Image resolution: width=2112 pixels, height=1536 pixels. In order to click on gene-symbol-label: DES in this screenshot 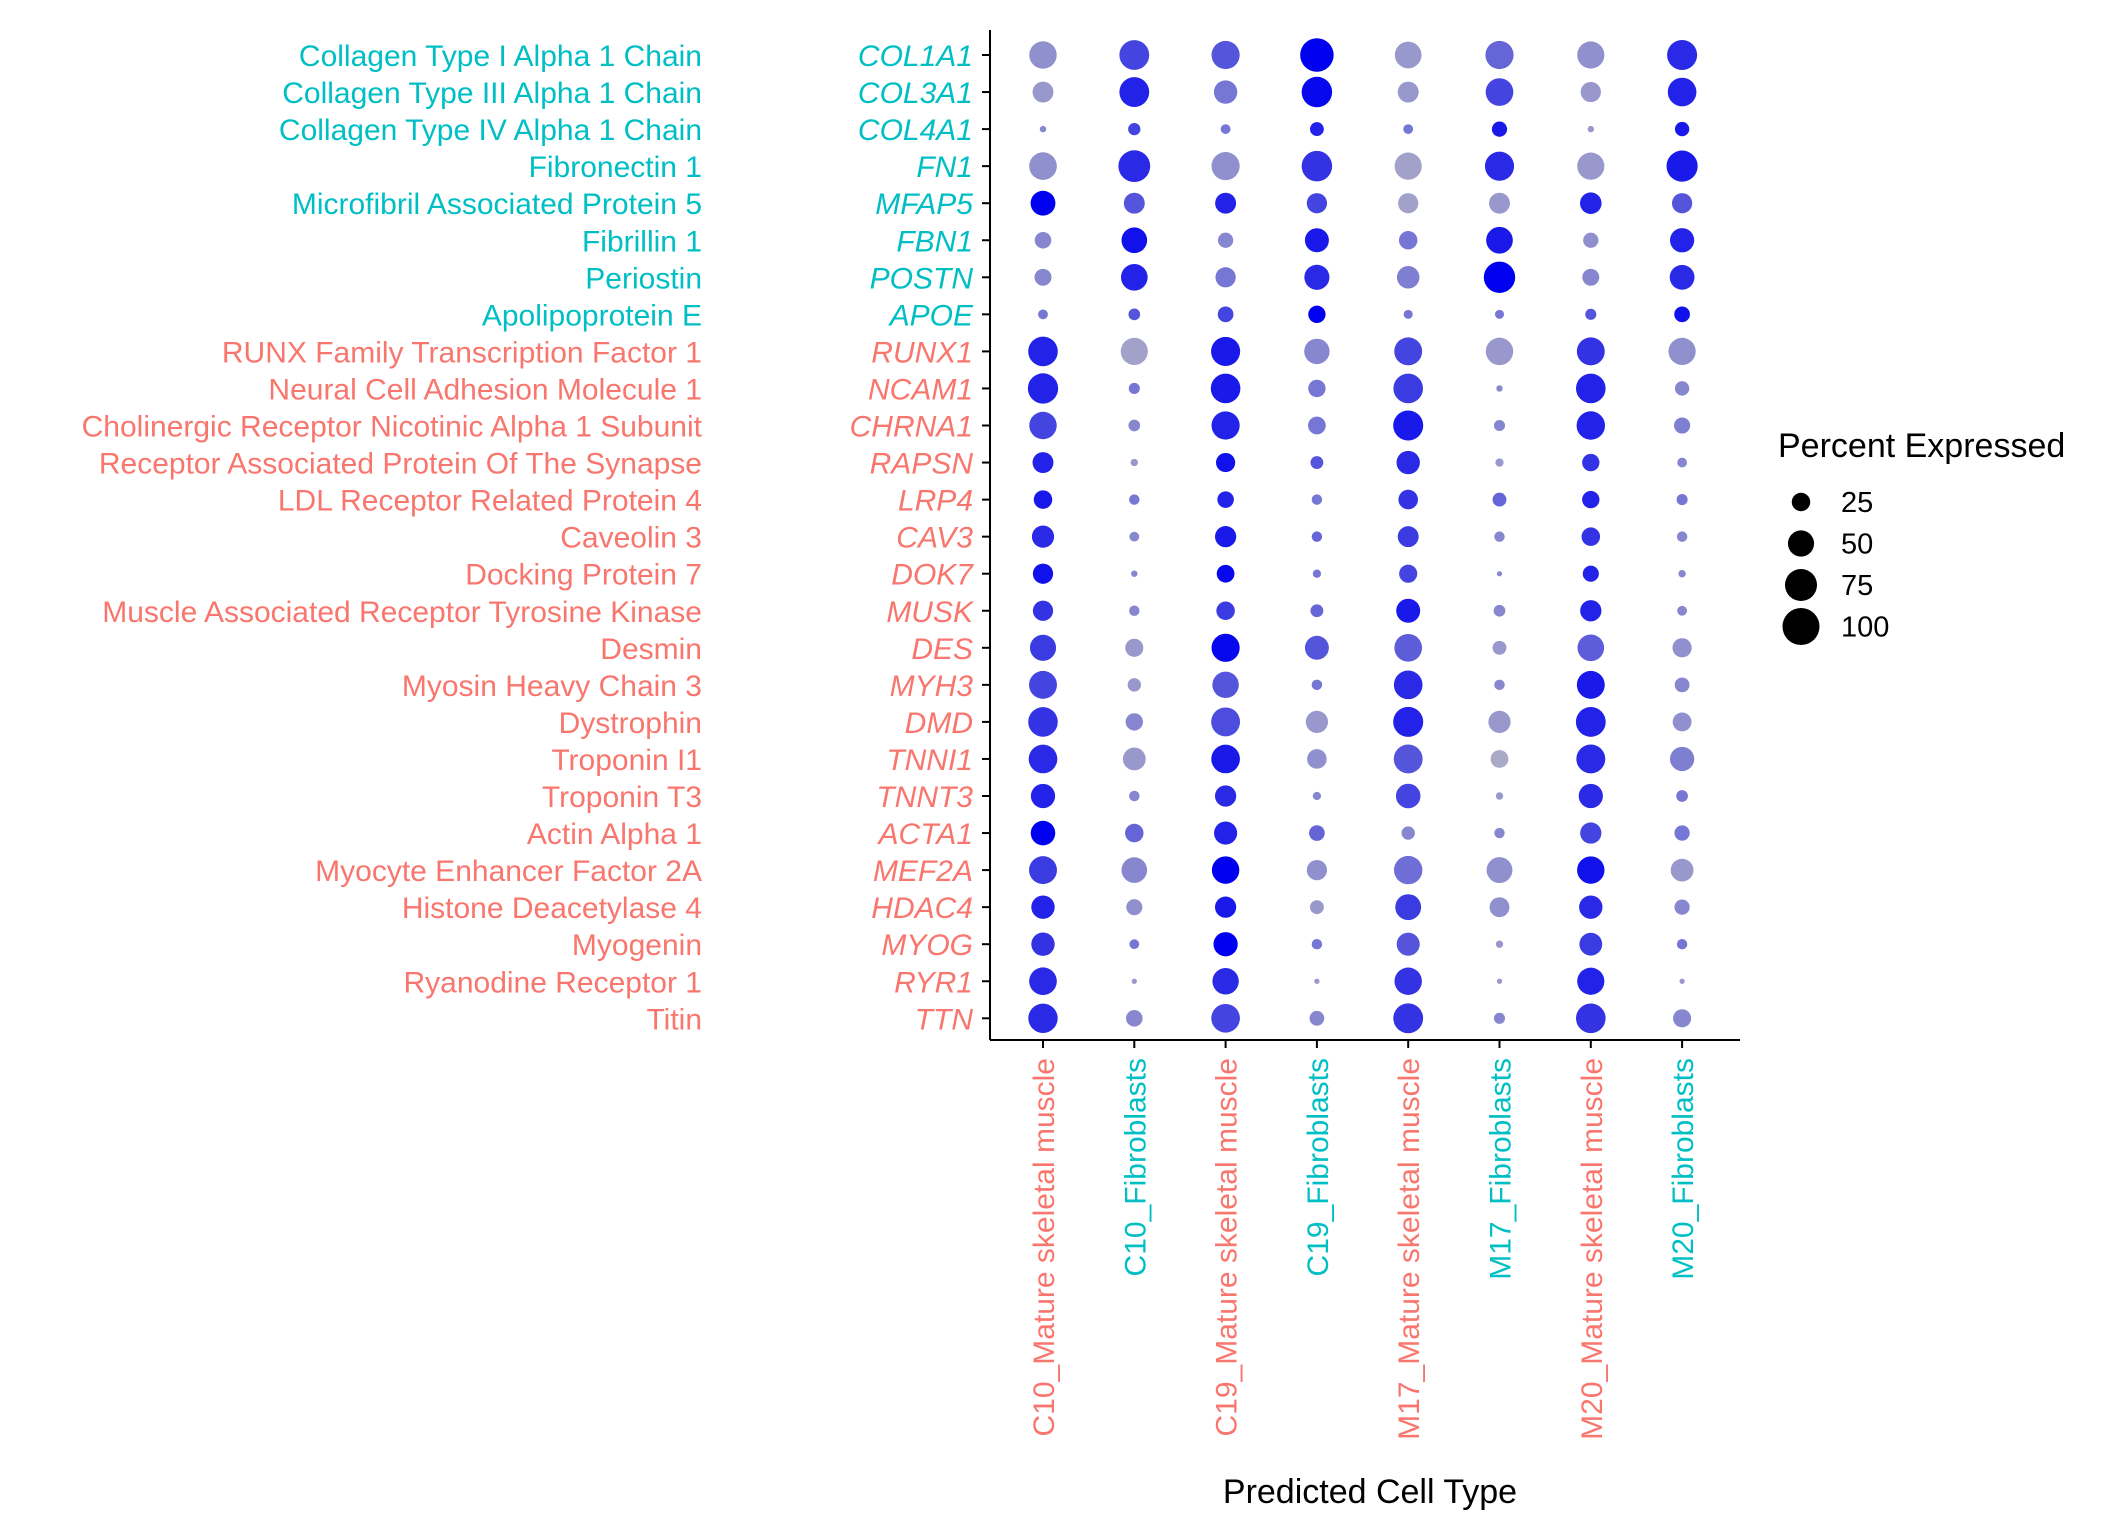, I will do `click(942, 649)`.